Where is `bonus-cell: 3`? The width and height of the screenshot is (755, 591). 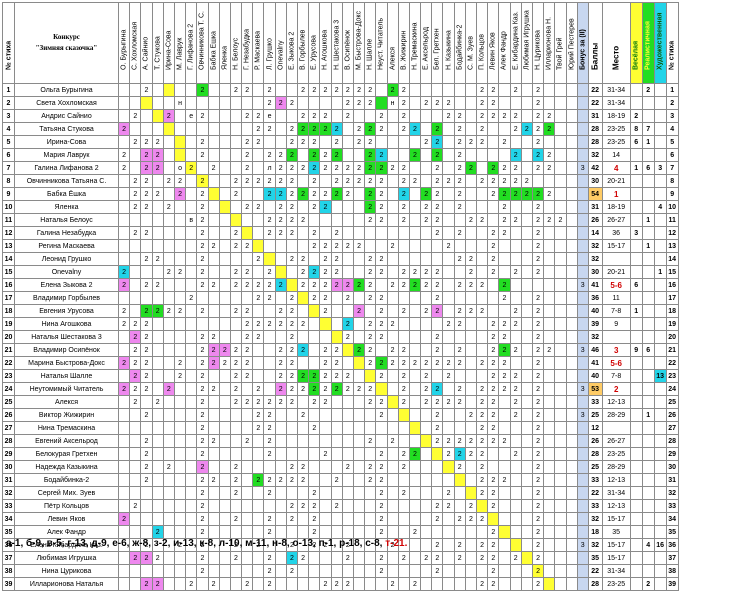 bonus-cell: 3 is located at coordinates (582, 168).